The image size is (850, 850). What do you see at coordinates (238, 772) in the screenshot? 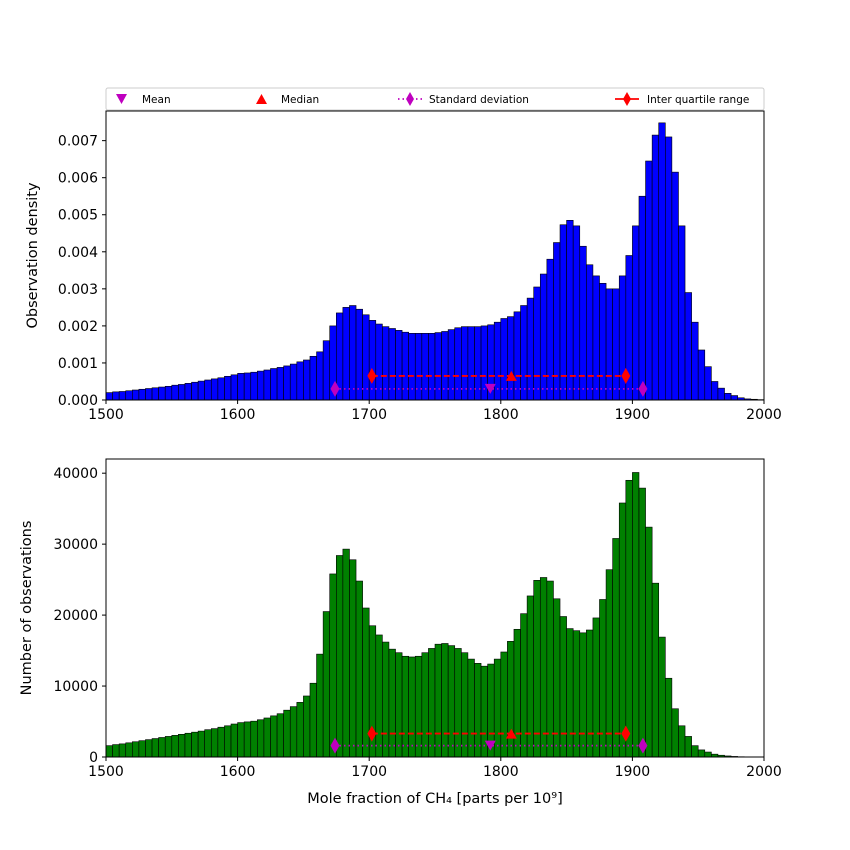
I see `count-x-tick-label: 1600` at bounding box center [238, 772].